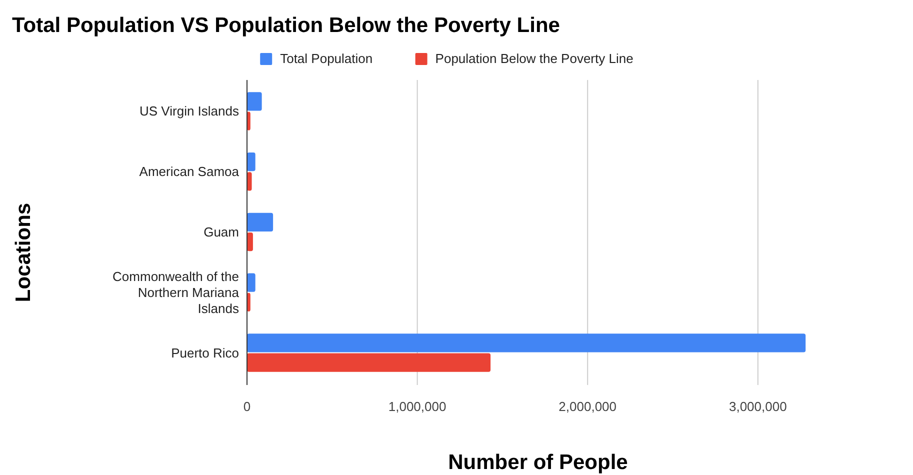  Describe the element at coordinates (205, 352) in the screenshot. I see `y-tick-label: Puerto Rico` at that location.